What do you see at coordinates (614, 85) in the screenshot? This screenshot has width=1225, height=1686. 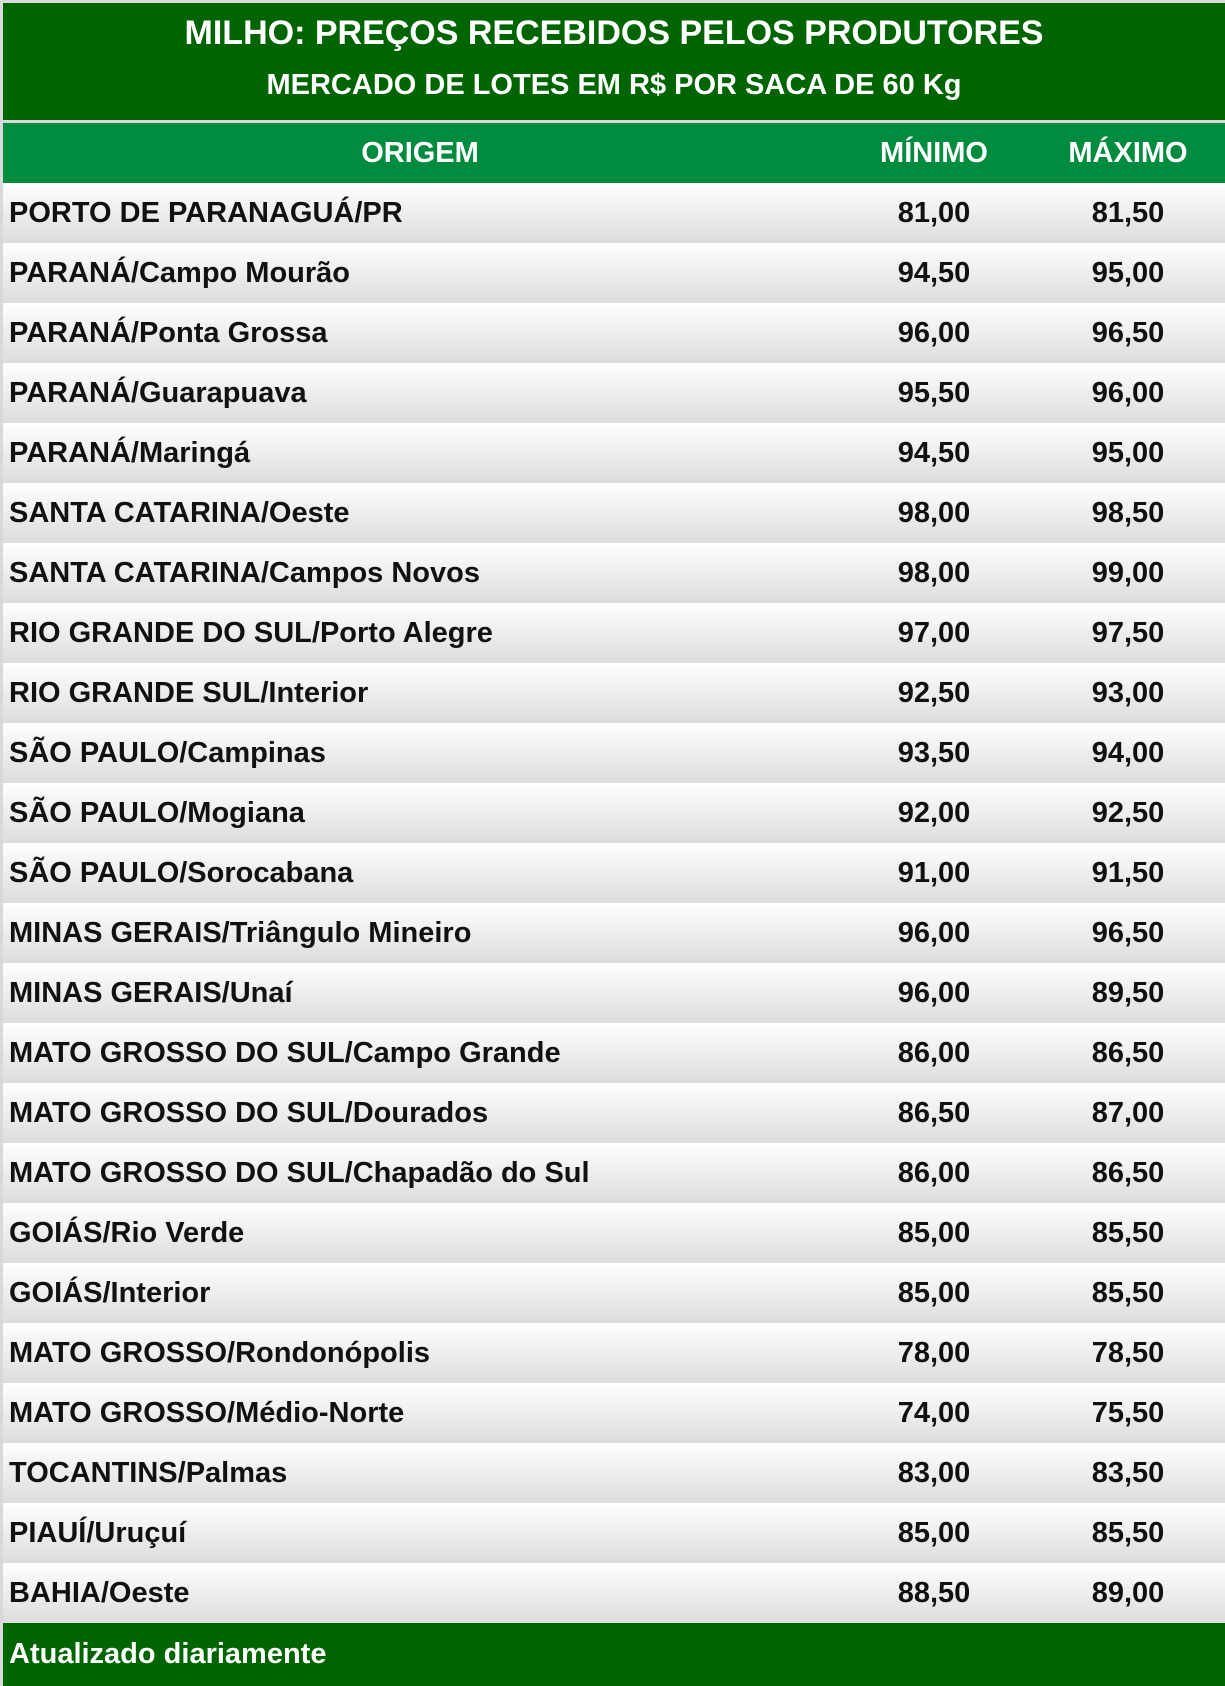 I see `table-subtitle: MERCADO DE LOTES EM R$ POR SACA DE 60 Kg` at bounding box center [614, 85].